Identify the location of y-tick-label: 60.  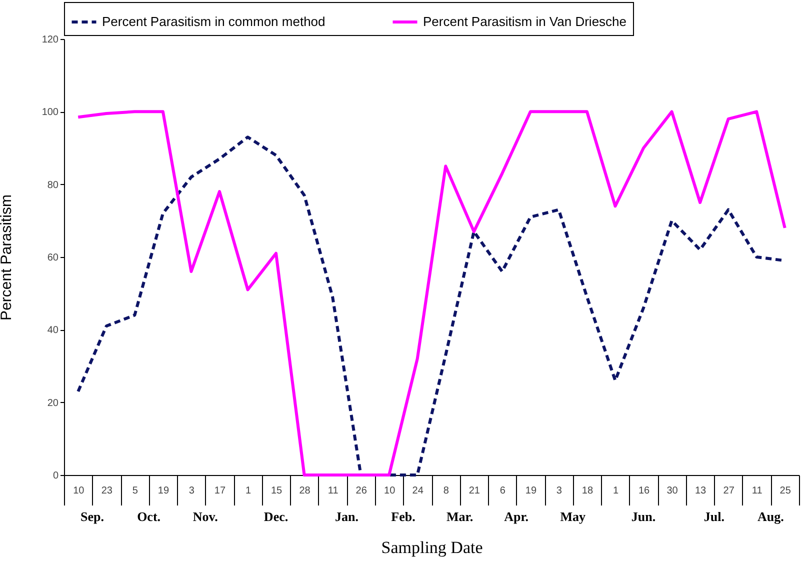
(53, 258).